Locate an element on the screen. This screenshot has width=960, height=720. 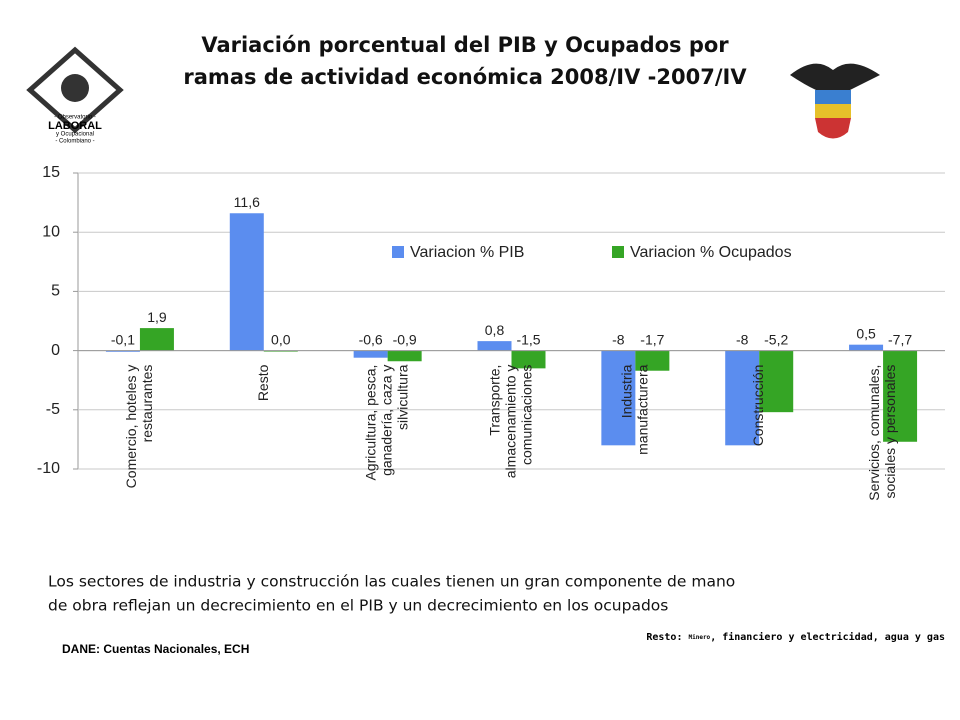
x-tick-label: Construcción is located at coordinates (758, 406).